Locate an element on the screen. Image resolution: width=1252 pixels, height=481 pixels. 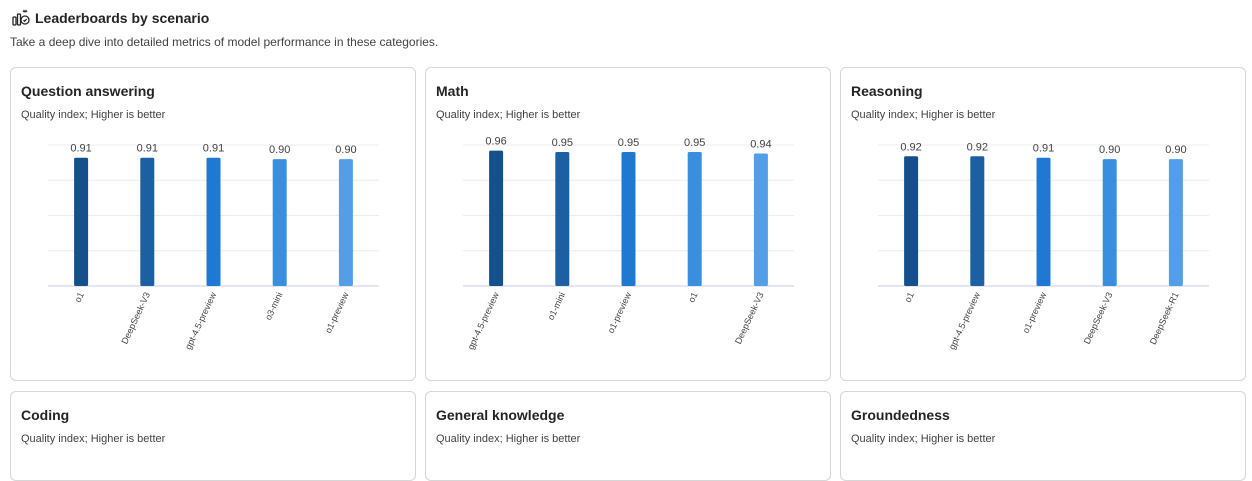
section-title: Leaderboards by scenario is located at coordinates (122, 18).